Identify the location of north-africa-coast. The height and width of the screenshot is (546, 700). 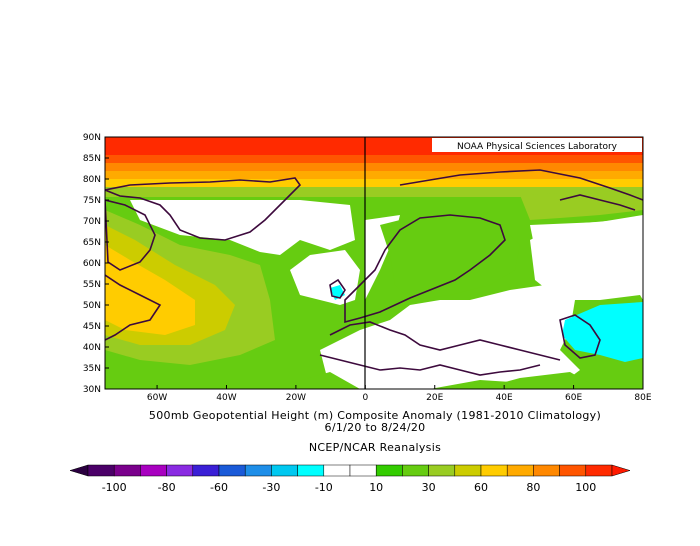
(430, 365).